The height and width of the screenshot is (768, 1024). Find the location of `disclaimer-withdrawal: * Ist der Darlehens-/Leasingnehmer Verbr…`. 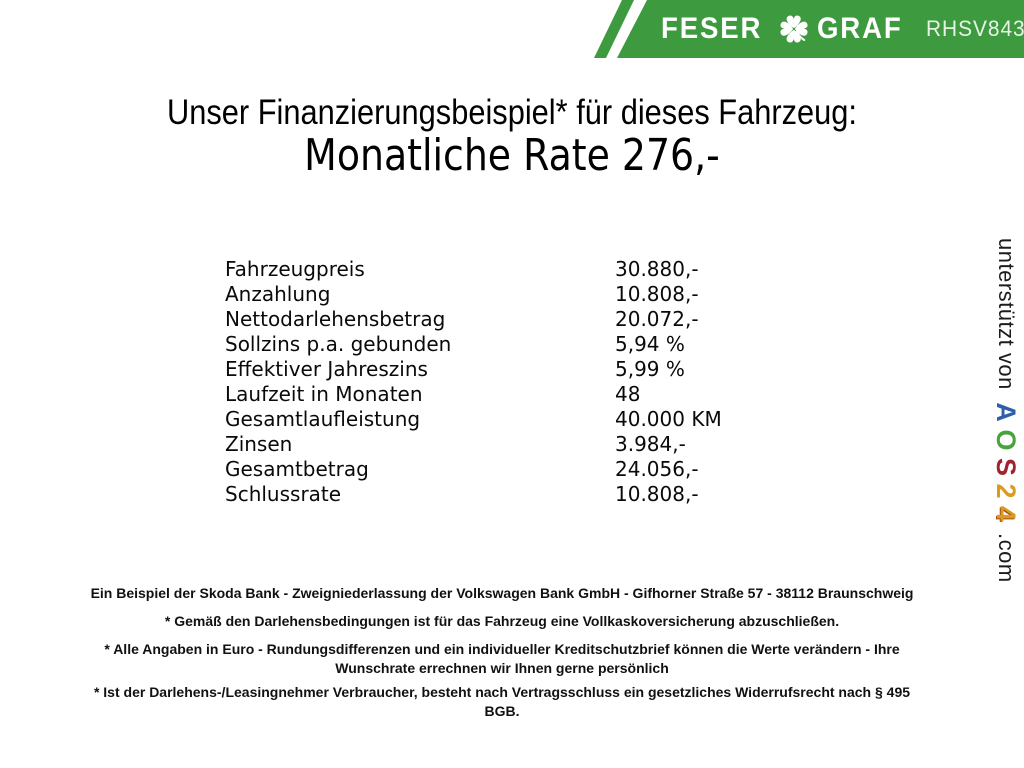

disclaimer-withdrawal: * Ist der Darlehens-/Leasingnehmer Verbr… is located at coordinates (502, 701).